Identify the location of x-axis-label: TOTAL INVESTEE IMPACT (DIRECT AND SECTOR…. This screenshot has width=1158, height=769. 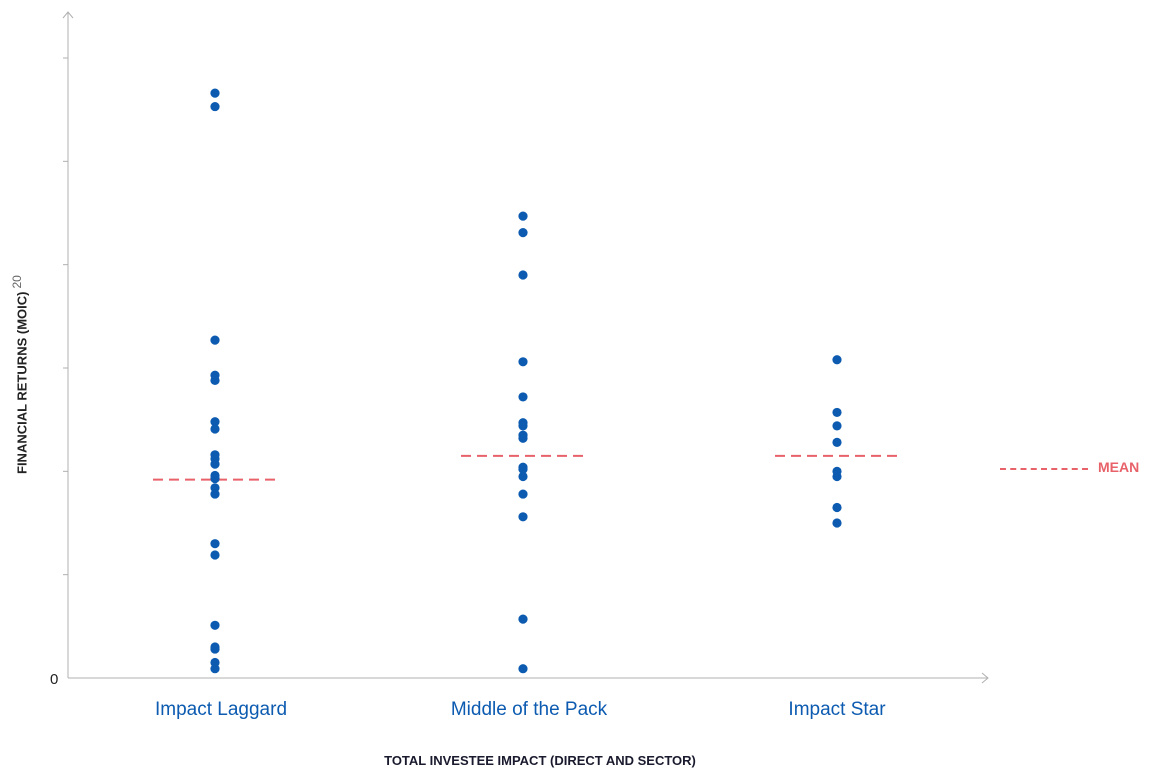
(540, 760).